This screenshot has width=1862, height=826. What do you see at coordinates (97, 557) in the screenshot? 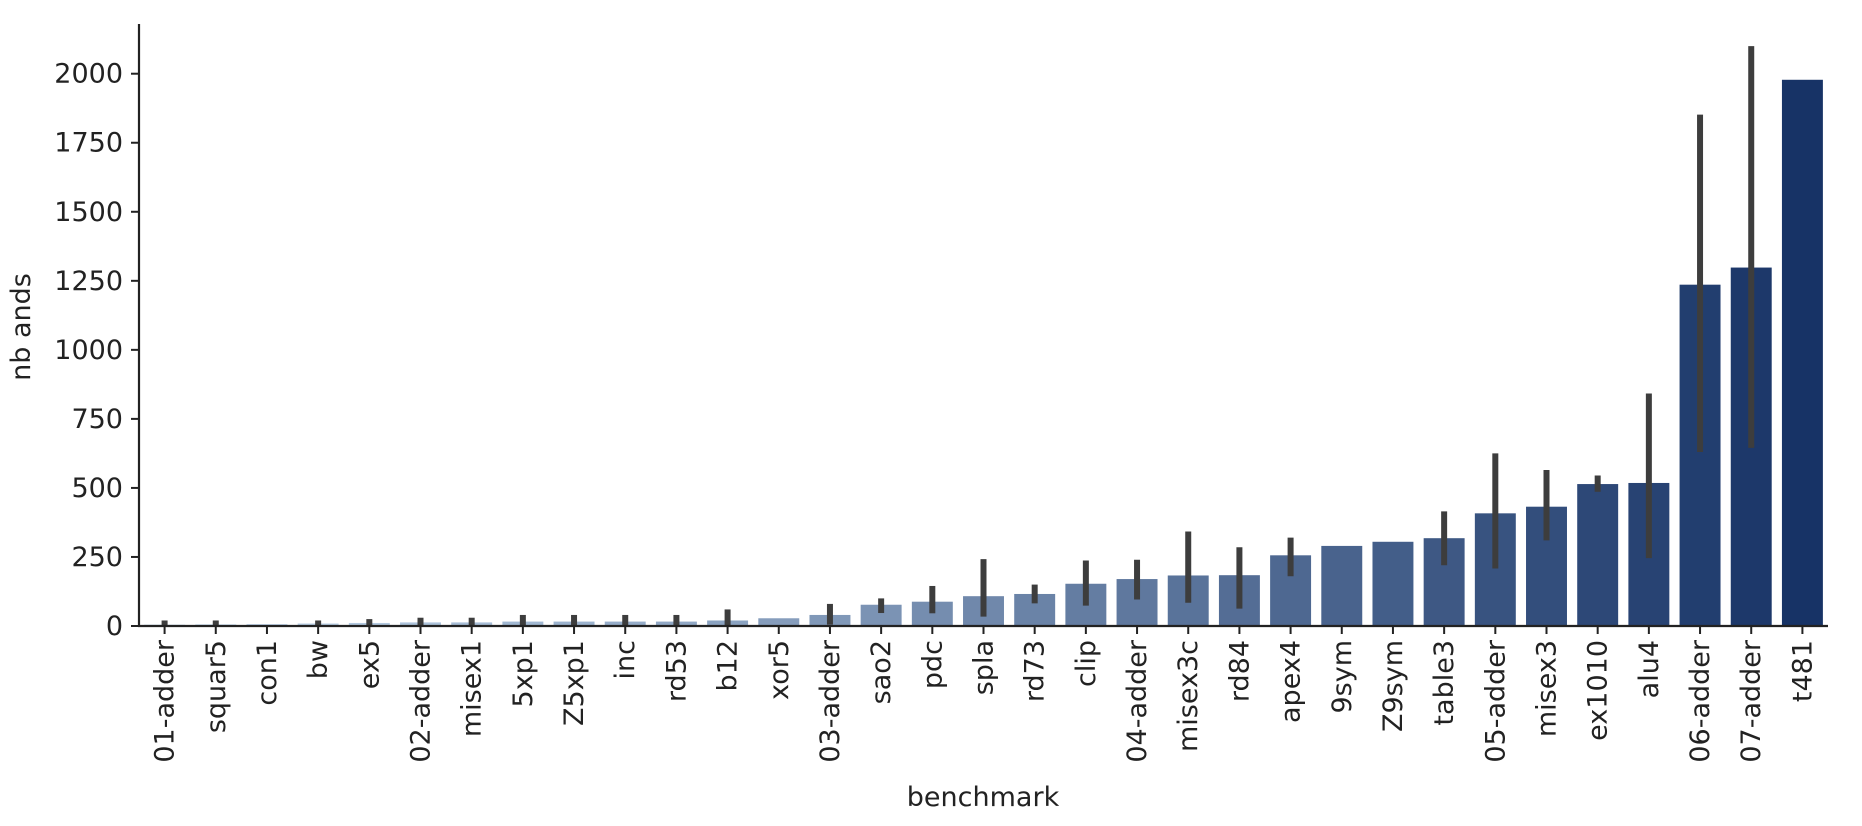
I see `y-tick-label-250: 250` at bounding box center [97, 557].